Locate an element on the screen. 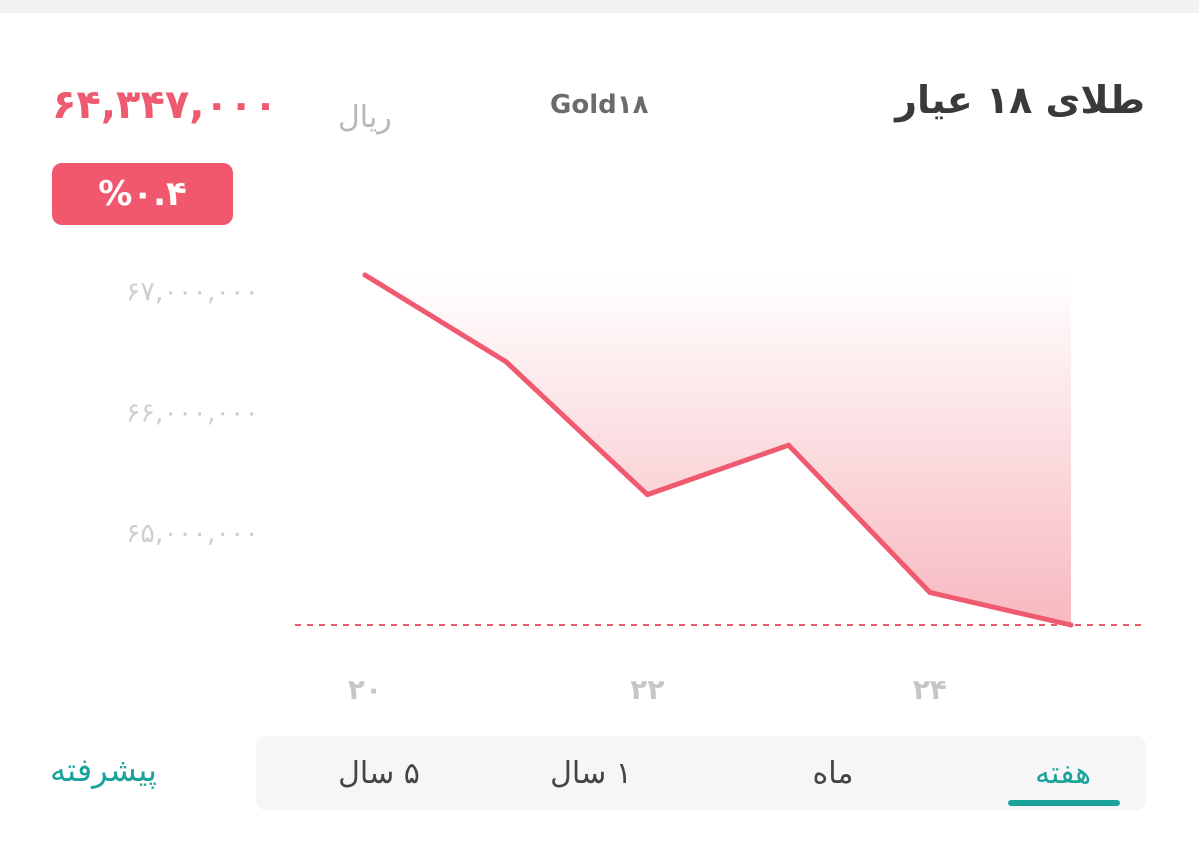 This screenshot has height=847, width=1199. tab-5-years: ۵ سال is located at coordinates (379, 773).